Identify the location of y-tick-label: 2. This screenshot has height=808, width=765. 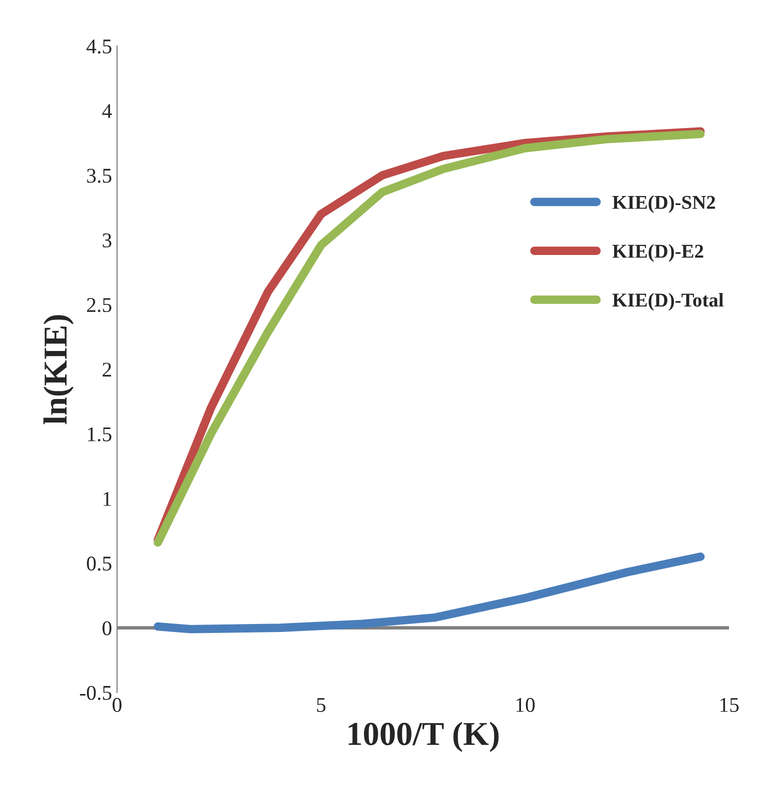
(107, 369).